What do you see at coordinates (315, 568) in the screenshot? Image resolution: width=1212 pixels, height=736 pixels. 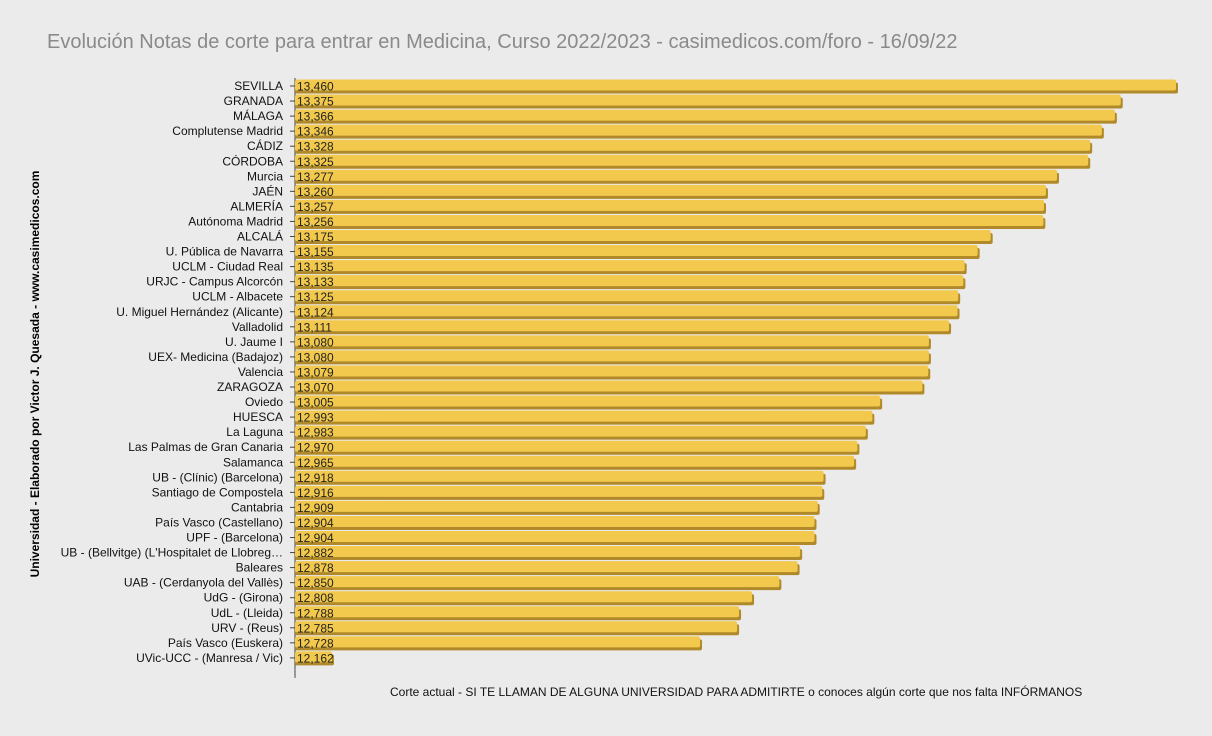 I see `value-label: 12,878` at bounding box center [315, 568].